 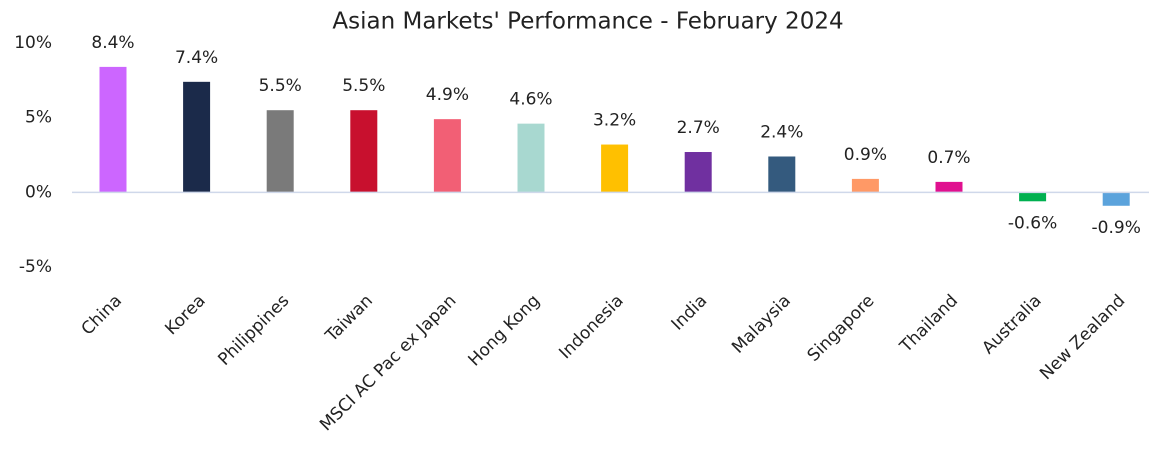 What do you see at coordinates (1082, 337) in the screenshot?
I see `x-tick-label: New Zealand` at bounding box center [1082, 337].